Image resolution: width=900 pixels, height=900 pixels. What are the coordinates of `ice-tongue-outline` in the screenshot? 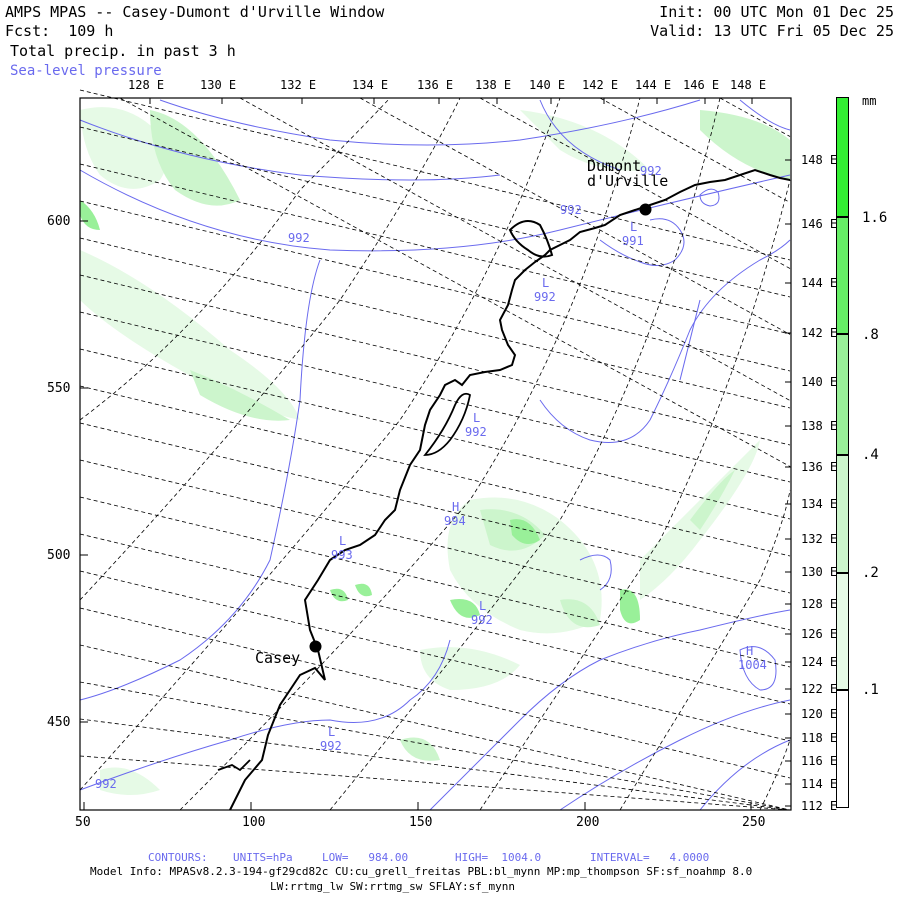 It's located at (447, 424).